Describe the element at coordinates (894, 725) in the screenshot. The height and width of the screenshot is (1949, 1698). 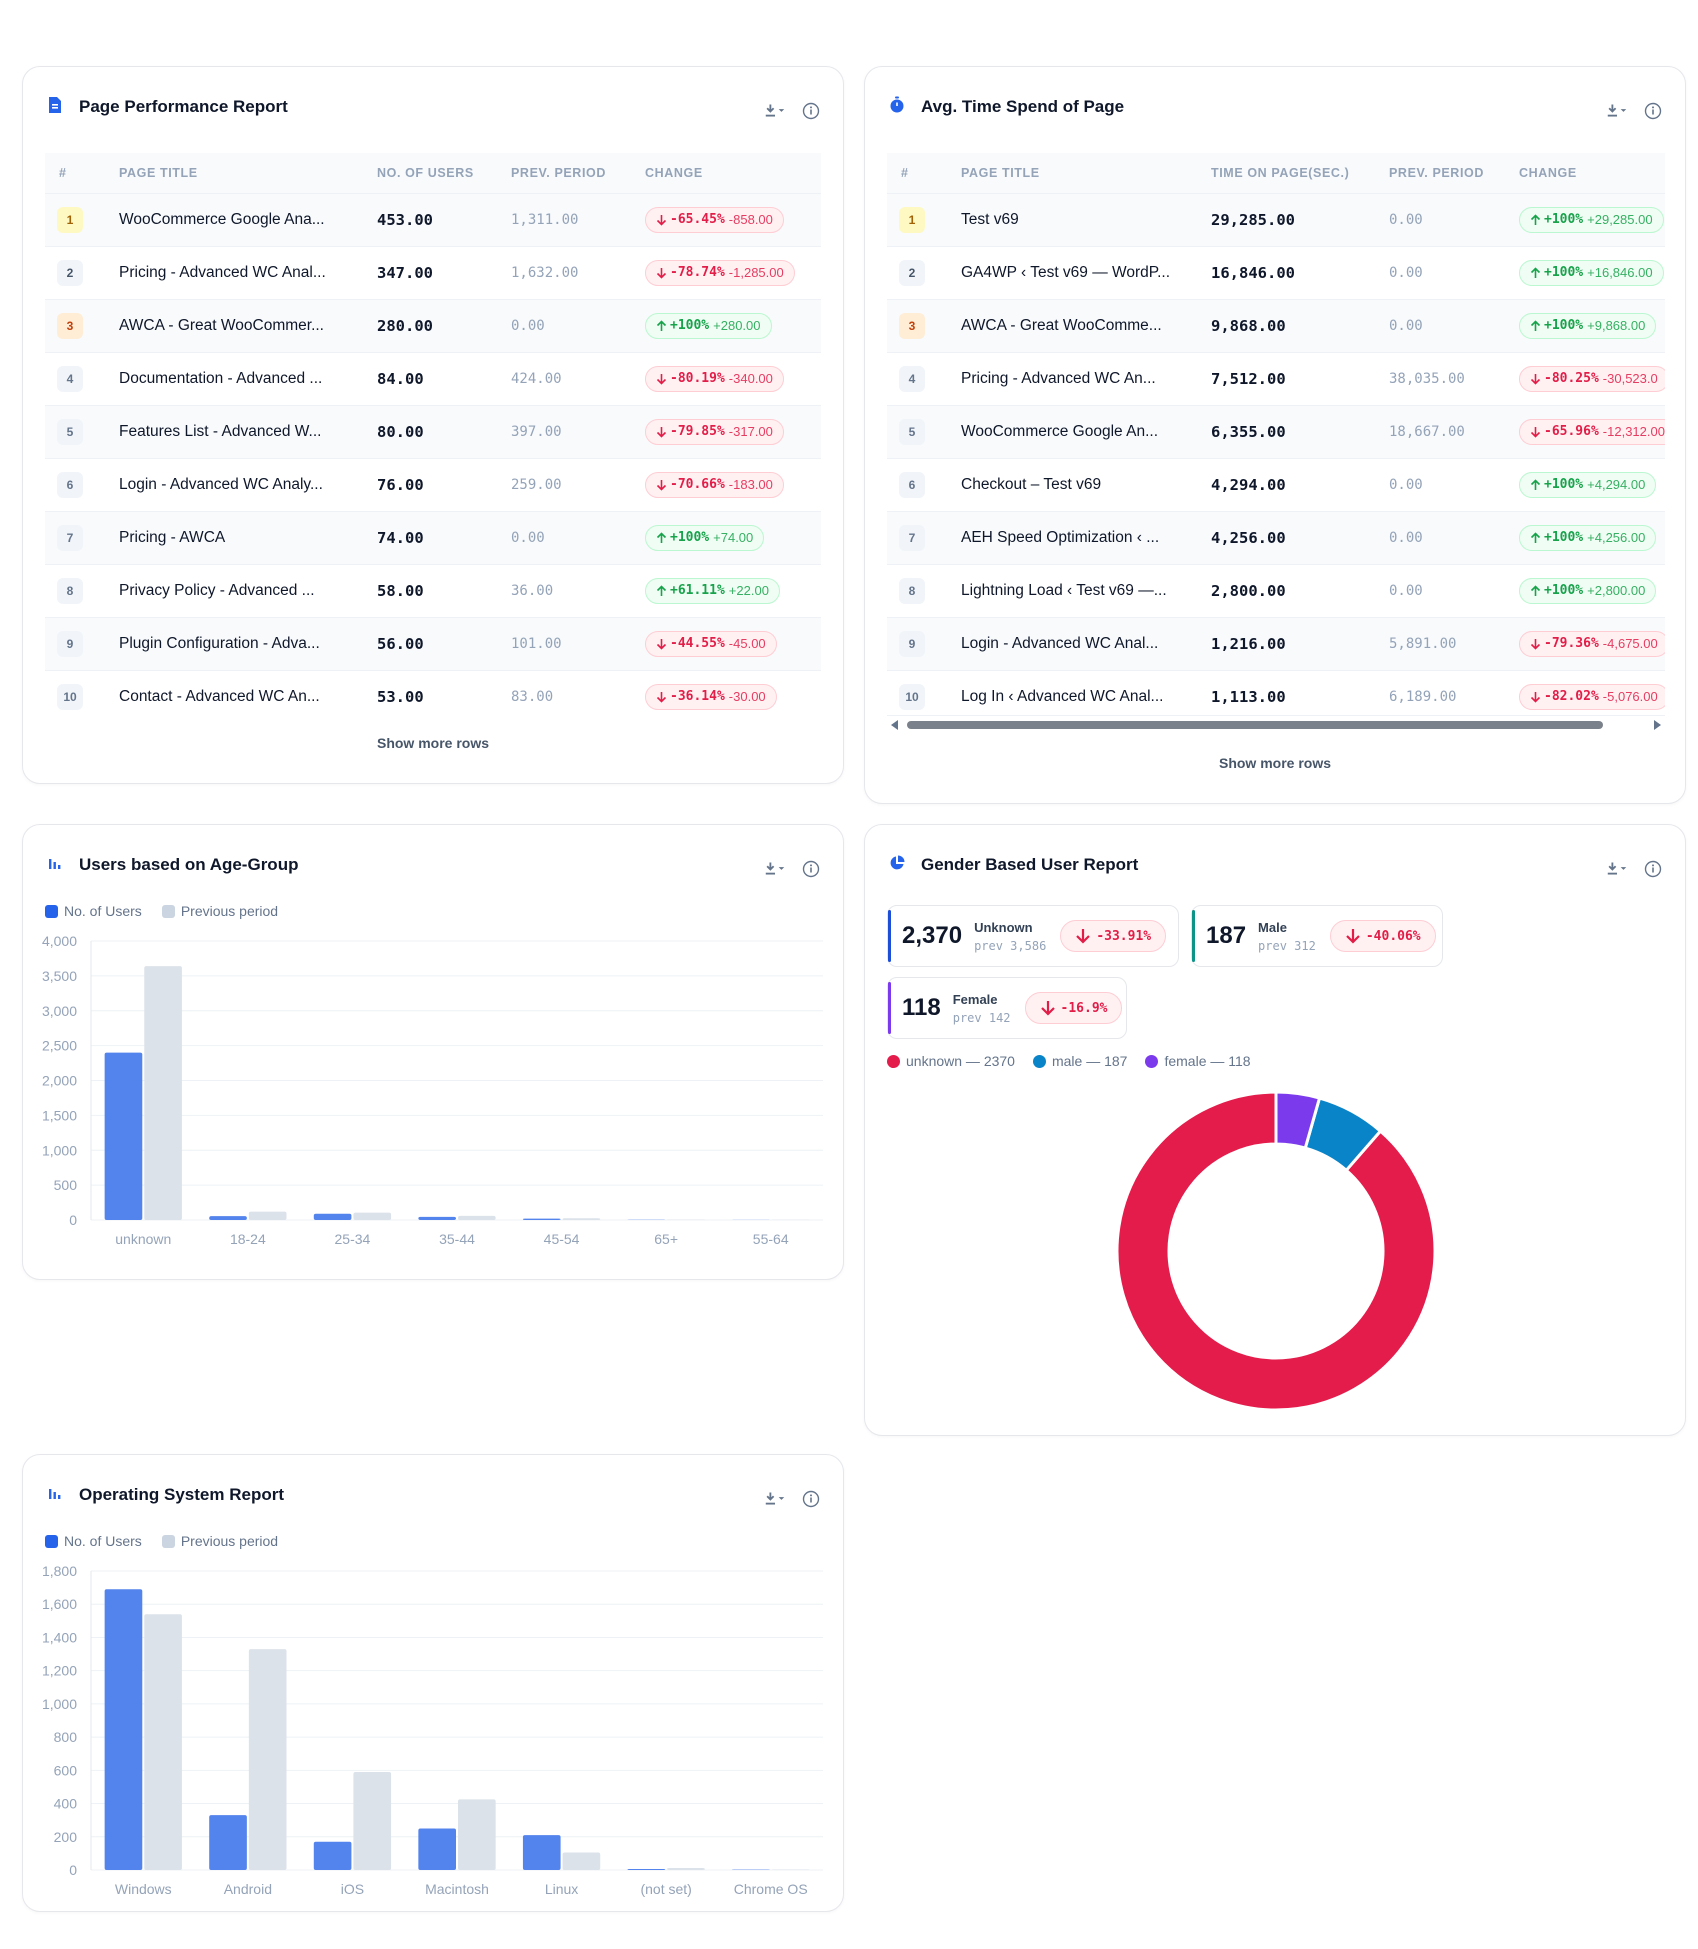
I see `scroll-left-icon` at that location.